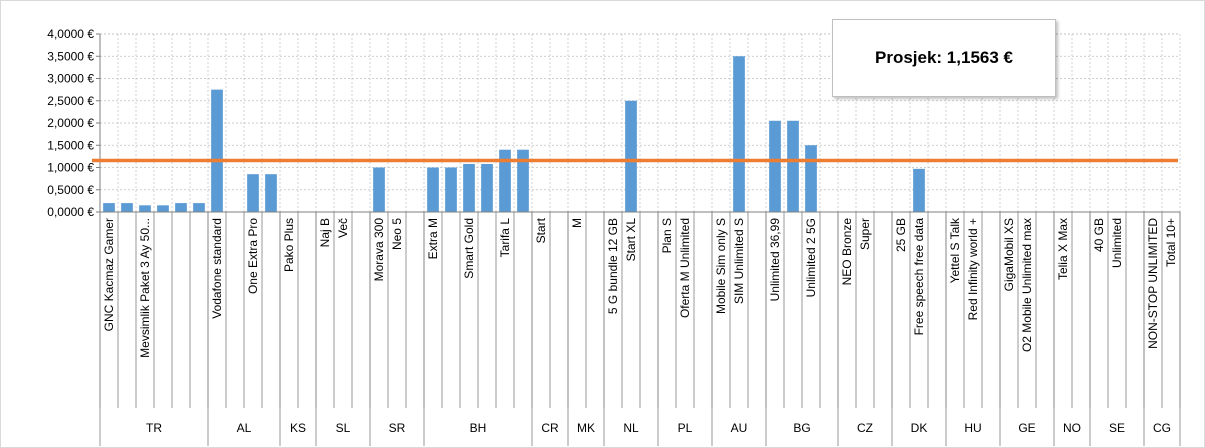  What do you see at coordinates (919, 428) in the screenshot?
I see `group-label: DK` at bounding box center [919, 428].